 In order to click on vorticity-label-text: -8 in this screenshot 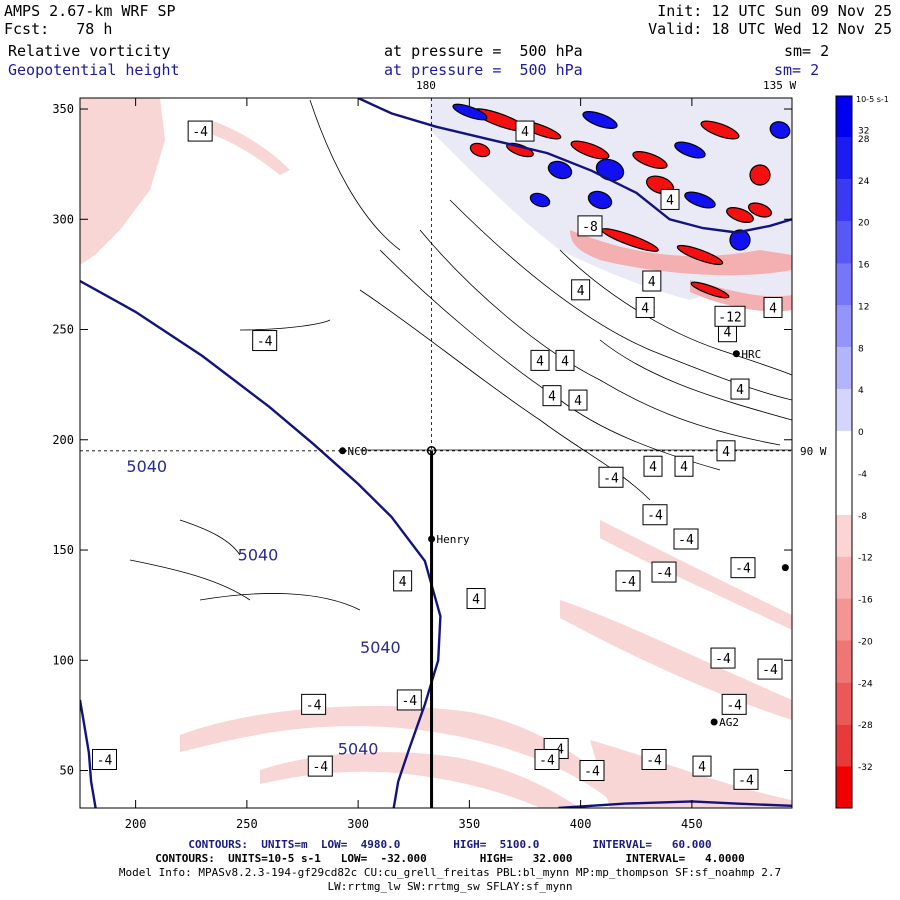, I will do `click(590, 227)`.